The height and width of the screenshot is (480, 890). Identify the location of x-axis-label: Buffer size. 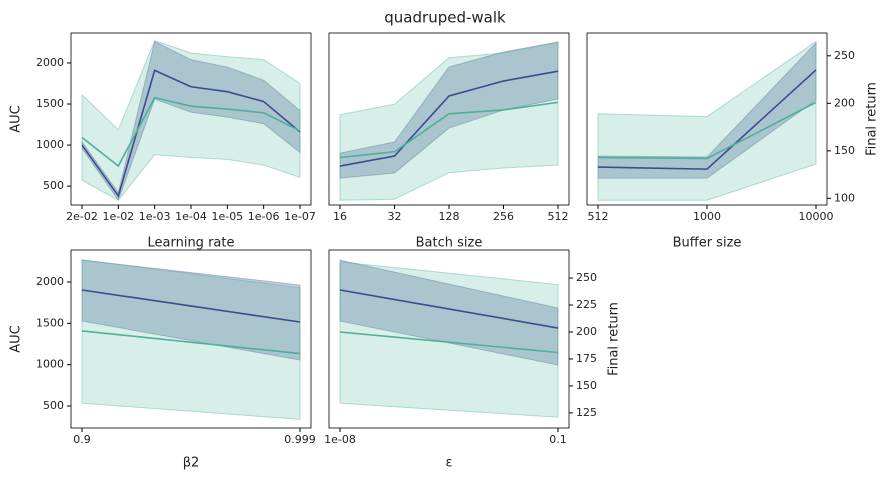
(707, 243).